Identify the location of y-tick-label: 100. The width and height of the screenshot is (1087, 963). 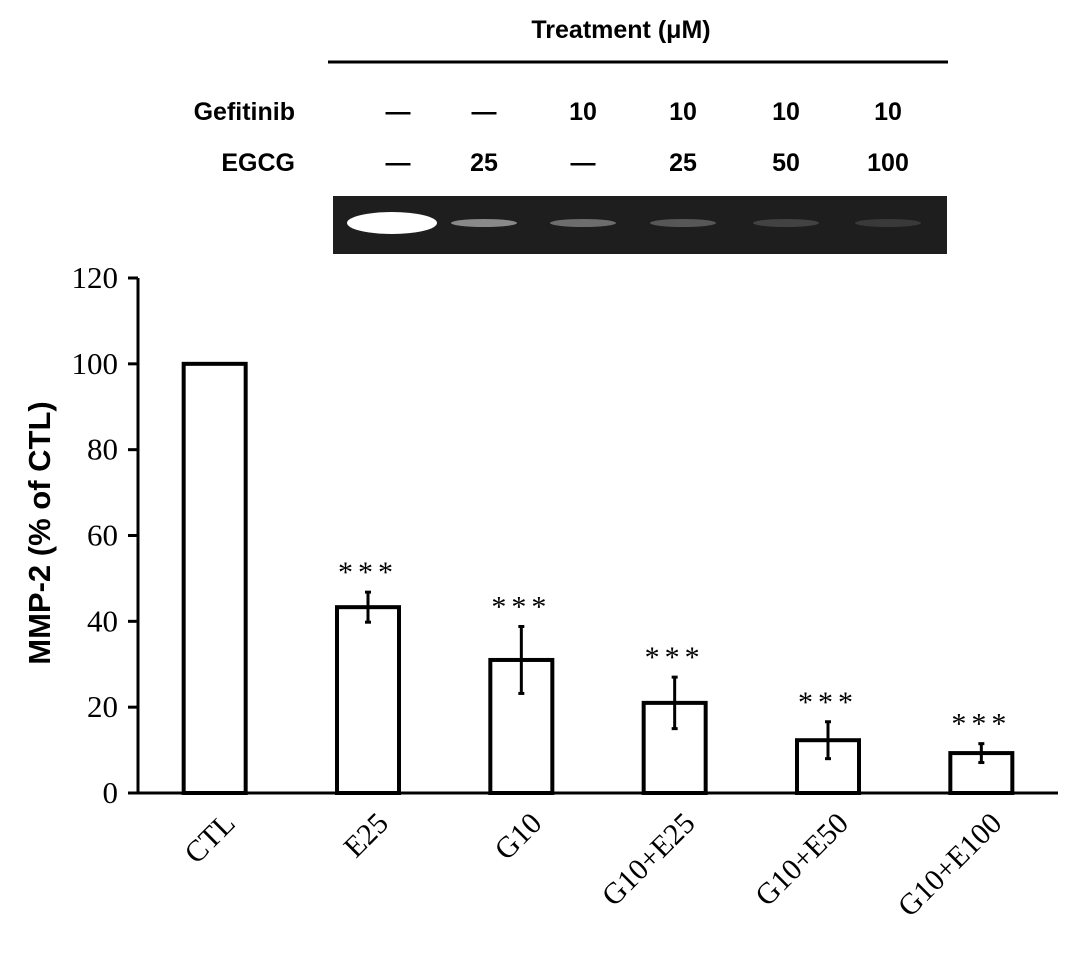
(95, 363).